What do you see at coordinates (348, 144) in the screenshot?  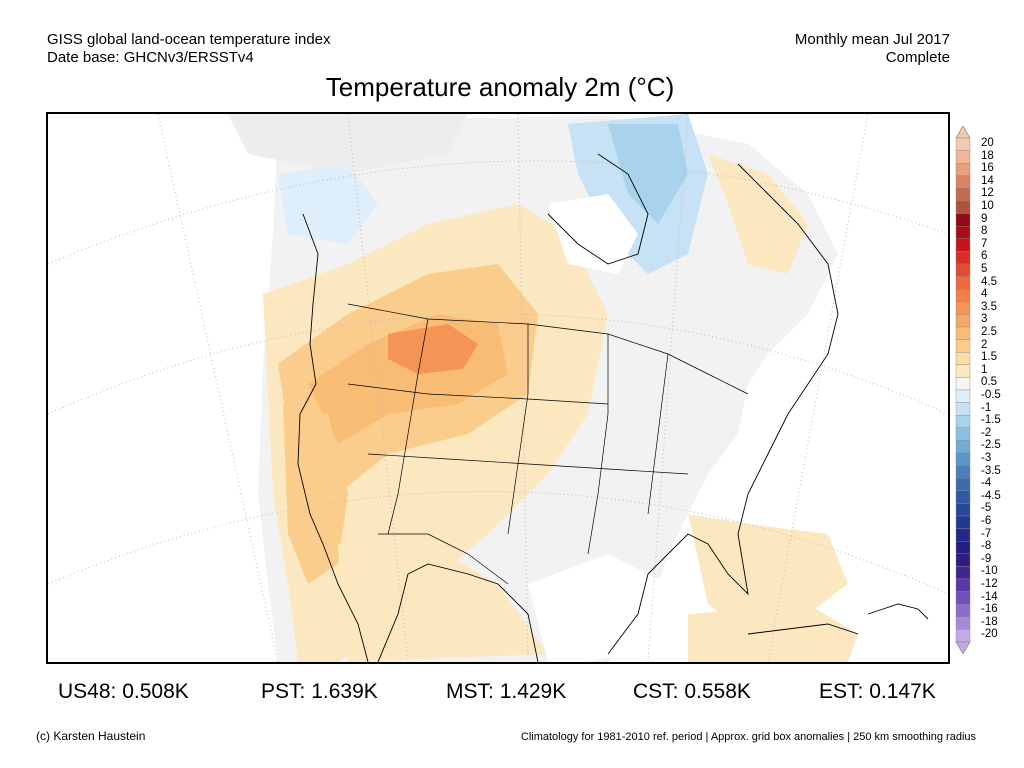 I see `land-arctic` at bounding box center [348, 144].